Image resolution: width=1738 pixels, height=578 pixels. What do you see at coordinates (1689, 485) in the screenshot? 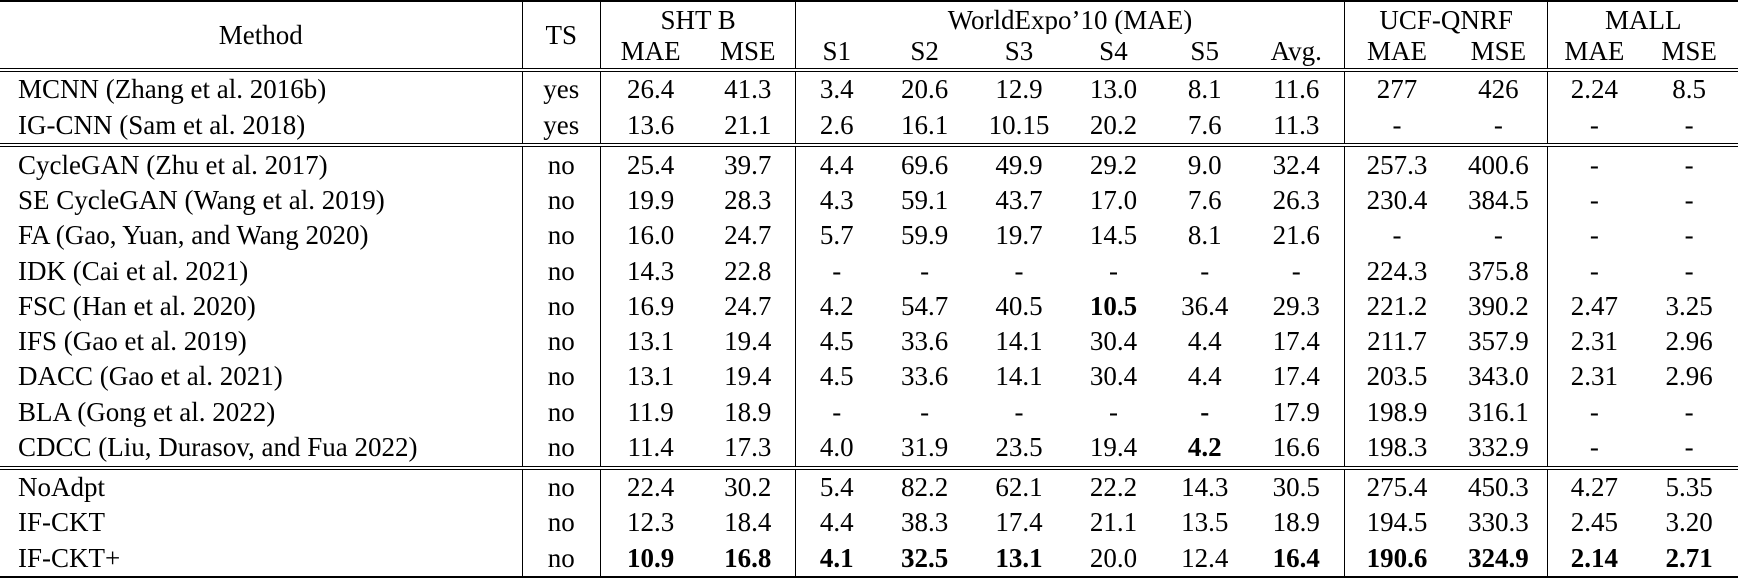
I see `value-cell: 5.35` at bounding box center [1689, 485].